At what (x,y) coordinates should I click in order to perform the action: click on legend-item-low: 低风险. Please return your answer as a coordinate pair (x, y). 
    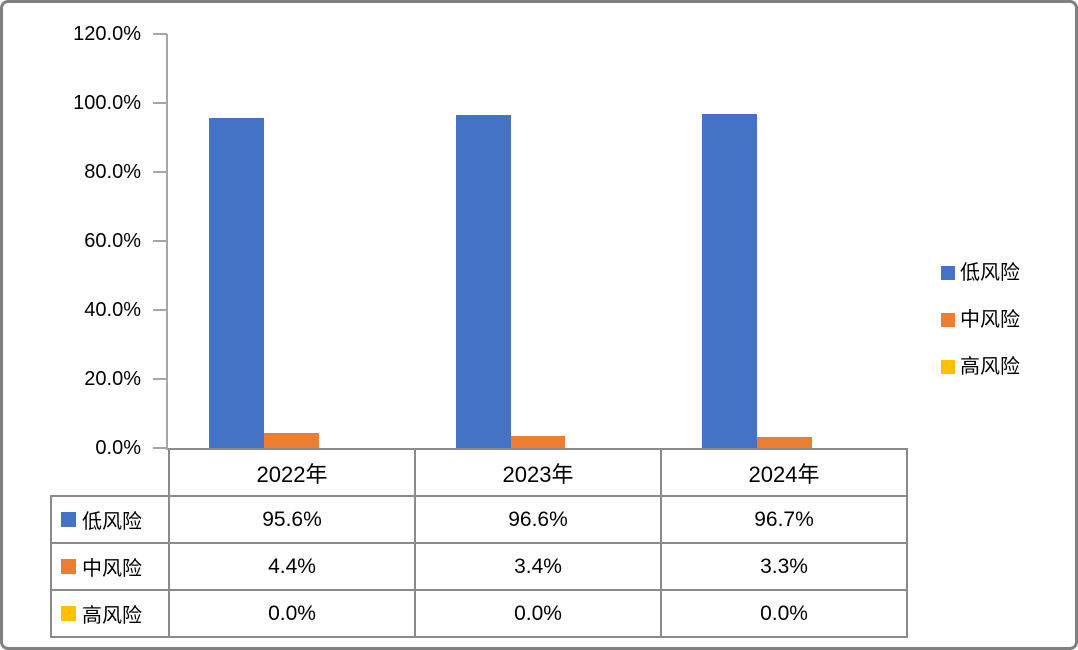
    Looking at the image, I should click on (980, 273).